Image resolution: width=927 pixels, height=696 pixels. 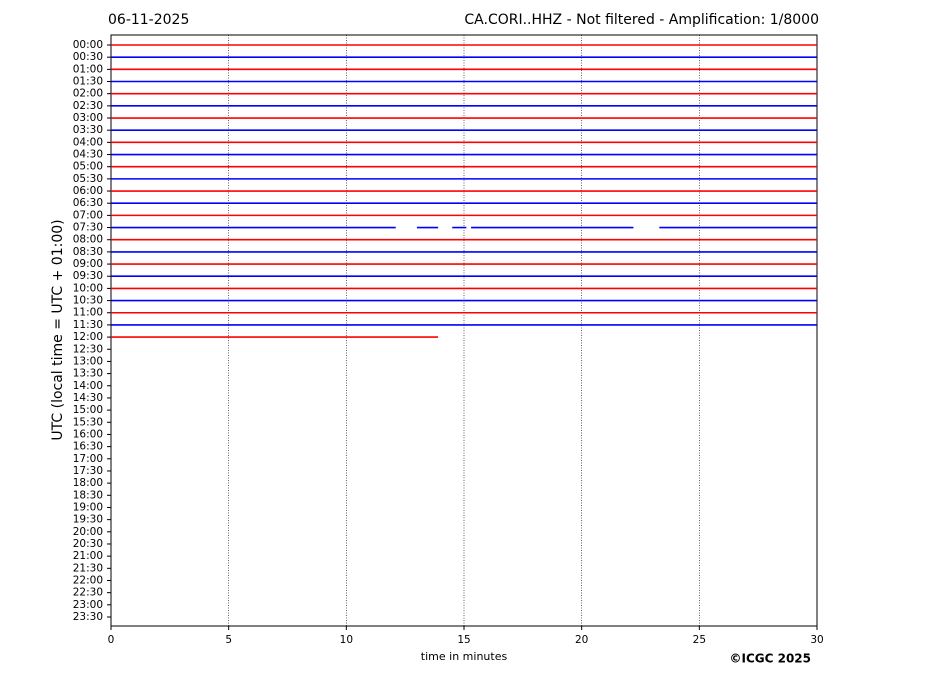 What do you see at coordinates (88, 228) in the screenshot?
I see `y-tick-label: 07:30` at bounding box center [88, 228].